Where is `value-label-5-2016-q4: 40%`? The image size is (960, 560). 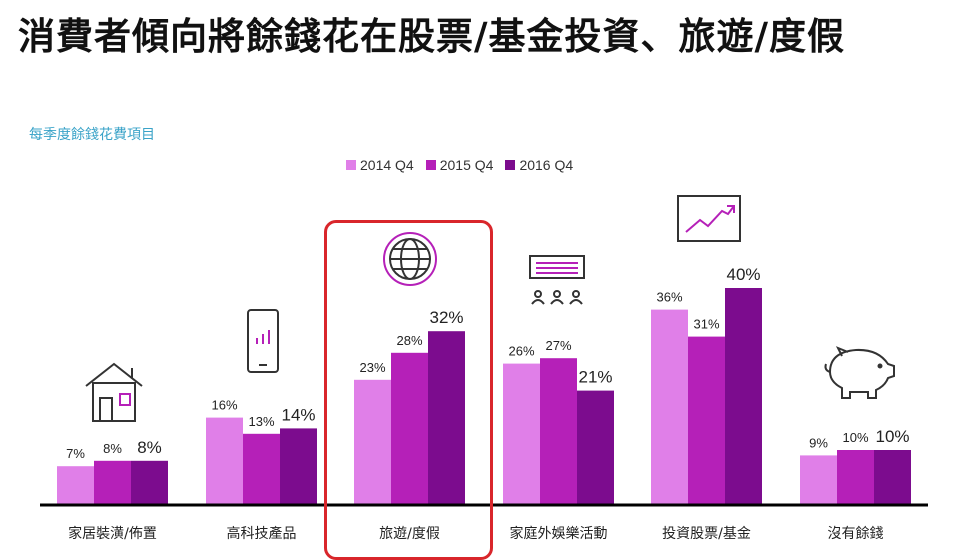 value-label-5-2016-q4: 40% is located at coordinates (743, 274).